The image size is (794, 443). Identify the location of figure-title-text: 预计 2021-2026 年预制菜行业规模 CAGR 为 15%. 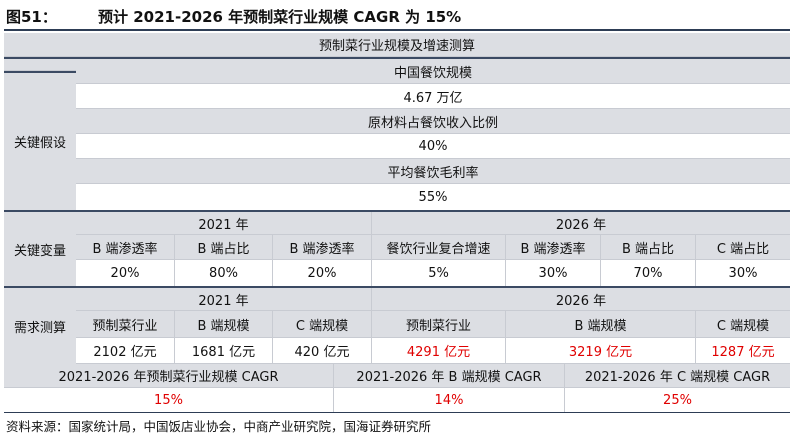
(280, 17).